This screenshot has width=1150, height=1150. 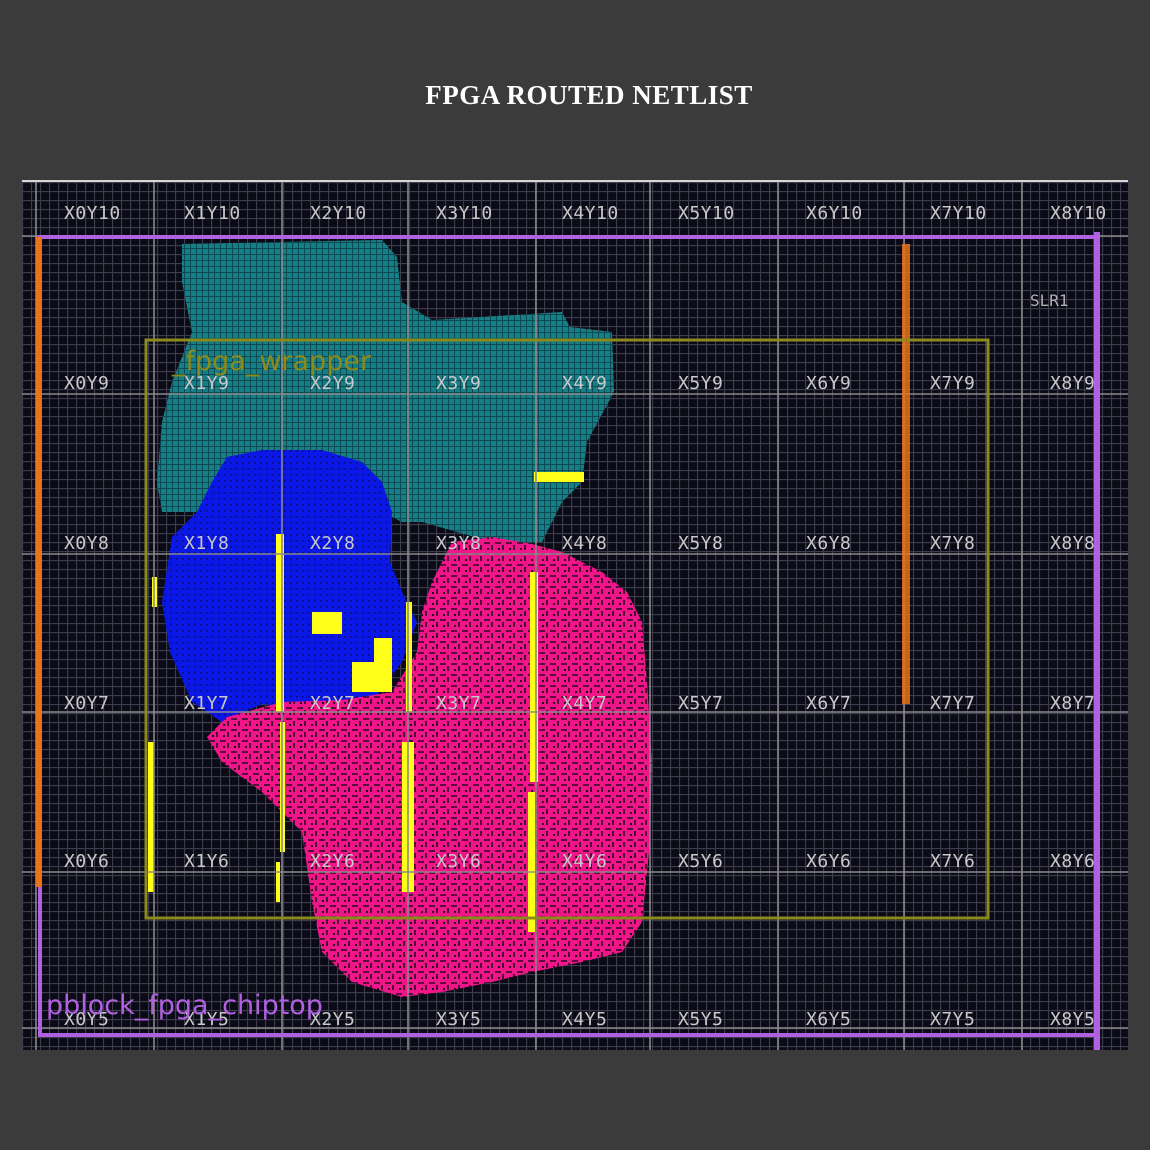 What do you see at coordinates (1072, 383) in the screenshot?
I see `clock-region-label: X8Y9` at bounding box center [1072, 383].